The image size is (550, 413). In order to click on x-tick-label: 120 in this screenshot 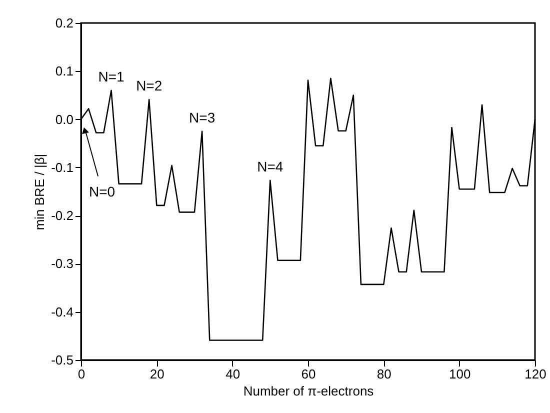, I will do `click(535, 374)`.